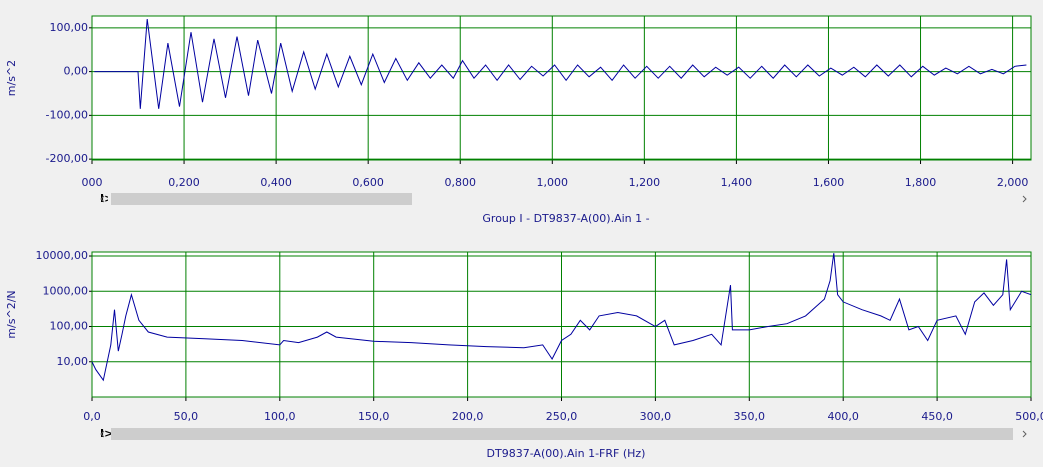  Describe the element at coordinates (553, 182) in the screenshot. I see `x-tick-label: 1,000` at that location.